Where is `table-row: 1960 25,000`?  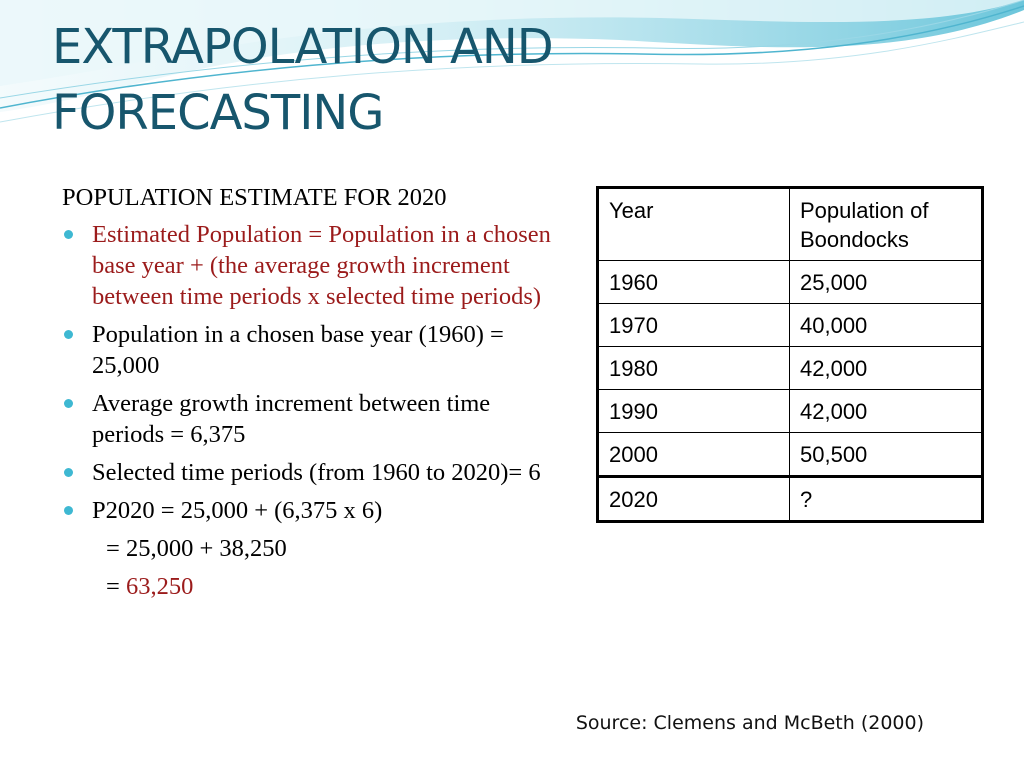 table-row: 1960 25,000 is located at coordinates (790, 282).